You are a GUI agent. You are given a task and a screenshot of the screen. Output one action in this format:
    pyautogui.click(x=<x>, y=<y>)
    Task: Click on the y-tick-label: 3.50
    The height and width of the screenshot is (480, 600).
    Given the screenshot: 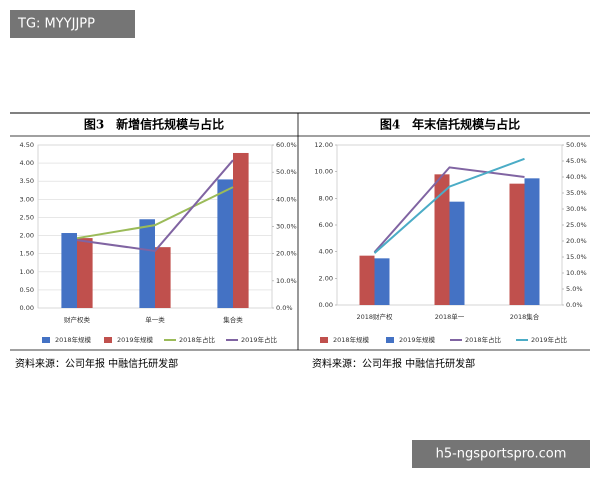 What is the action you would take?
    pyautogui.click(x=27, y=181)
    